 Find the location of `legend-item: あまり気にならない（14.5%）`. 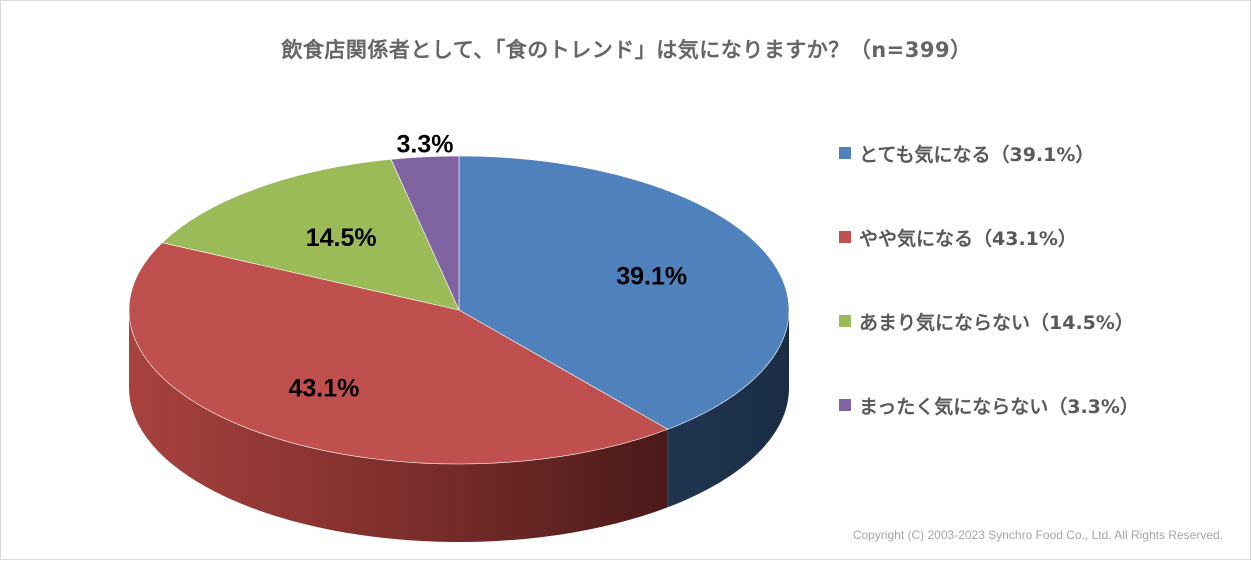

legend-item: あまり気にならない（14.5%） is located at coordinates (1039, 321).